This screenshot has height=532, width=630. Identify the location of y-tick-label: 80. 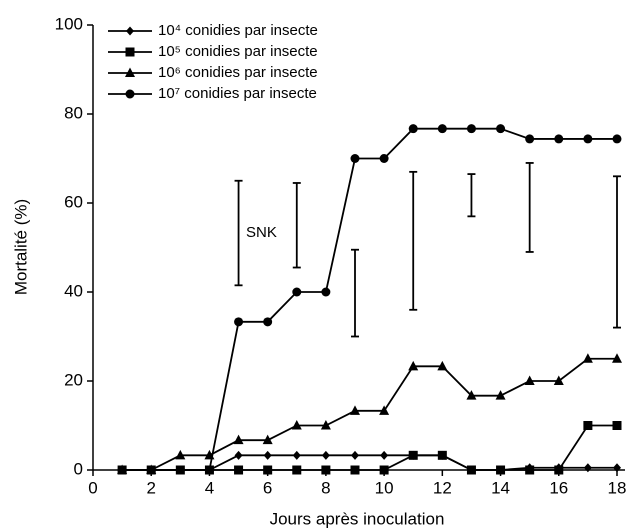
(73, 112).